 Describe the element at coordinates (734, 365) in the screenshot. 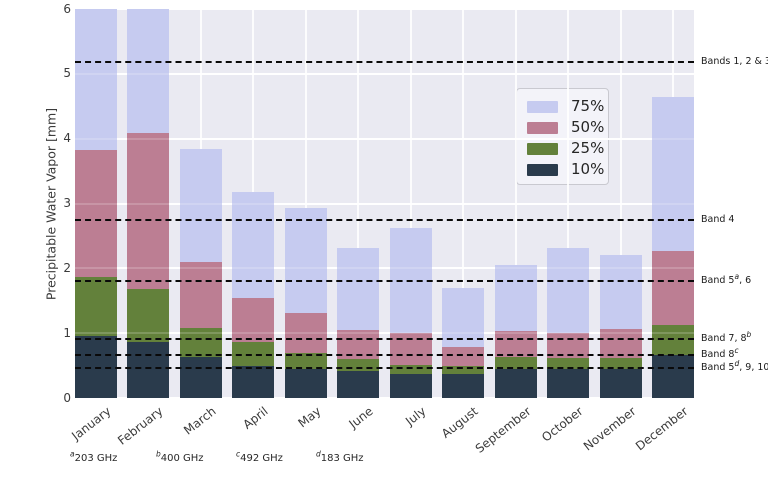

I see `band-line-label-band-5-d-9-10: Band 5d, 9, 10` at that location.